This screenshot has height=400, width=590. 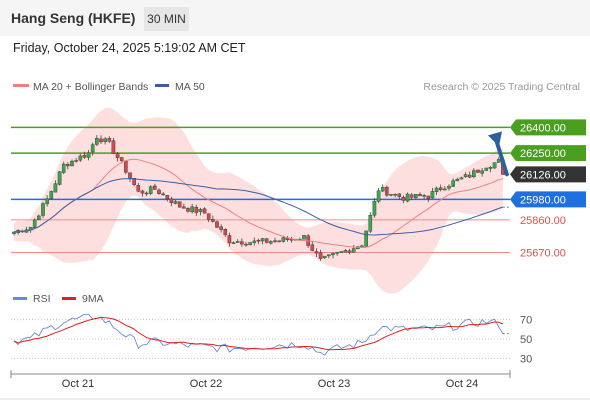 What do you see at coordinates (73, 18) in the screenshot?
I see `instrument-title: Hang Seng (HKFE)` at bounding box center [73, 18].